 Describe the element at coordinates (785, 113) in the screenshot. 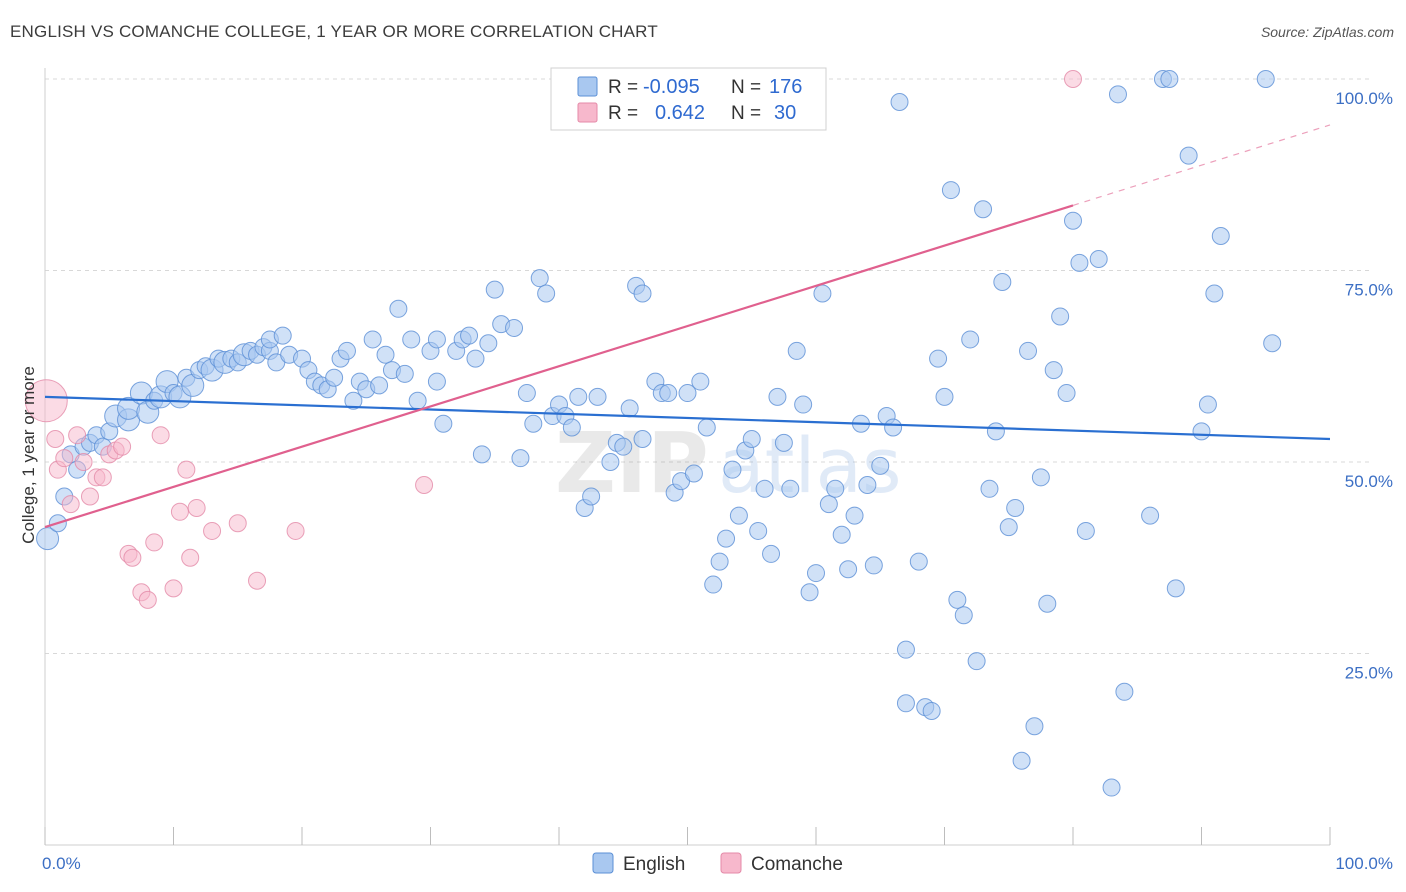

I see `legend-comanche-n-value: 30` at that location.